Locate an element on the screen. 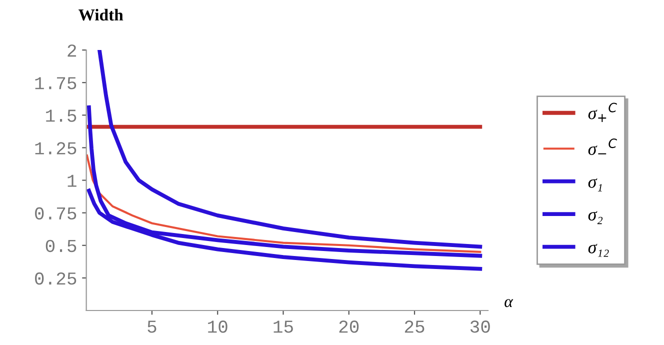  x-tick-label: 25 is located at coordinates (414, 326).